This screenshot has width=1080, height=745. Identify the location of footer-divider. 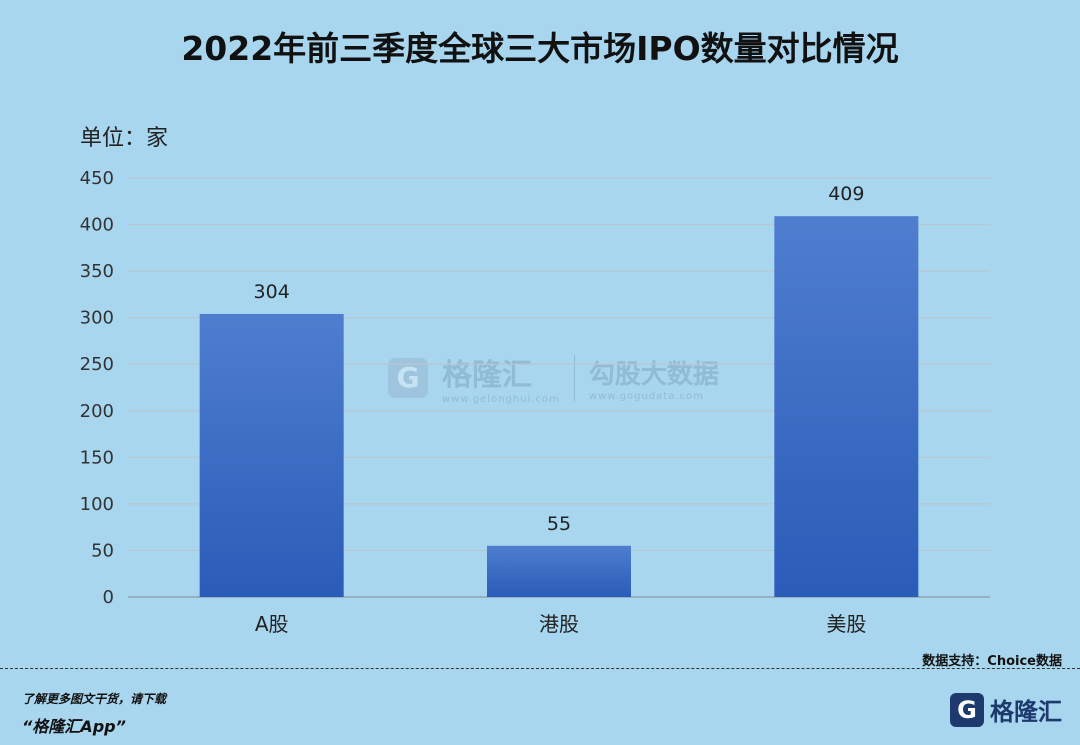
(540, 668).